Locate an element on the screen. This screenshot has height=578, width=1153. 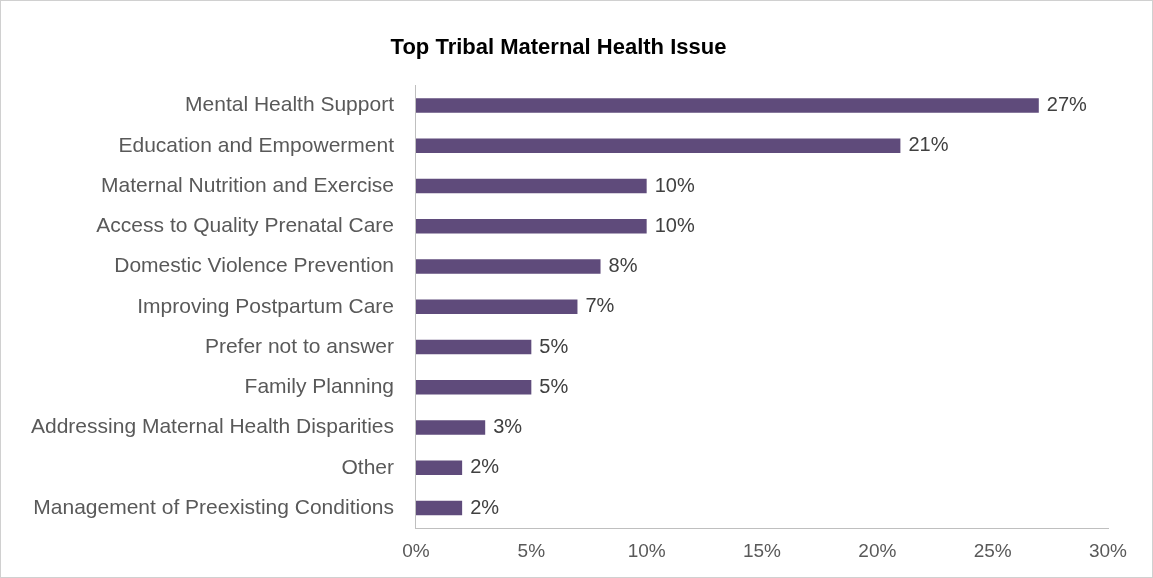
y-tick-label: Maternal Nutrition and Exercise is located at coordinates (247, 184).